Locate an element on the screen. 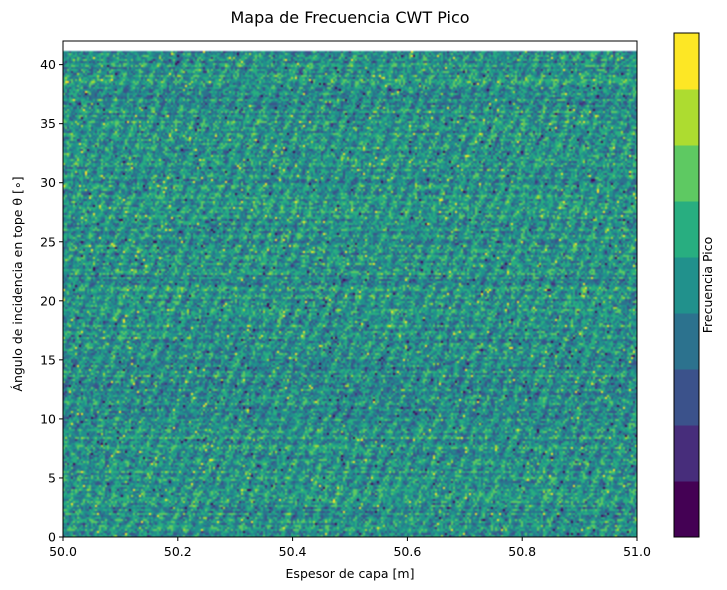 The width and height of the screenshot is (727, 590). y-tick-label: 15 is located at coordinates (48, 359).